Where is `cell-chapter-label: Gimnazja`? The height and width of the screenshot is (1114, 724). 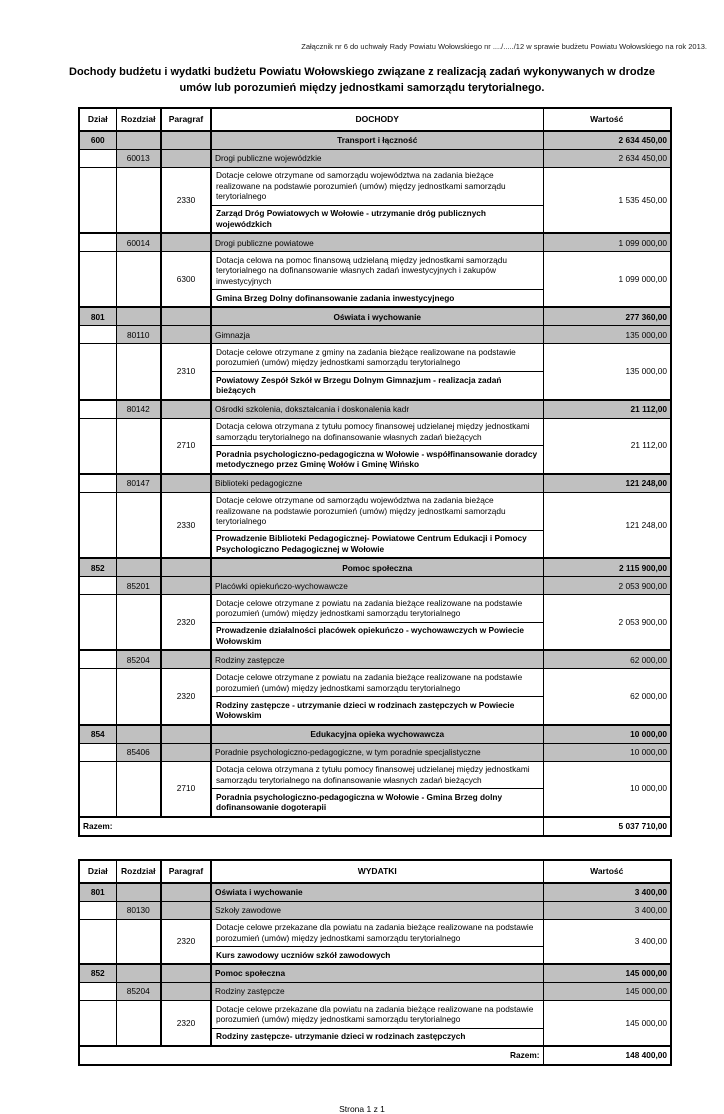
cell-chapter-label: Gimnazja is located at coordinates (377, 335).